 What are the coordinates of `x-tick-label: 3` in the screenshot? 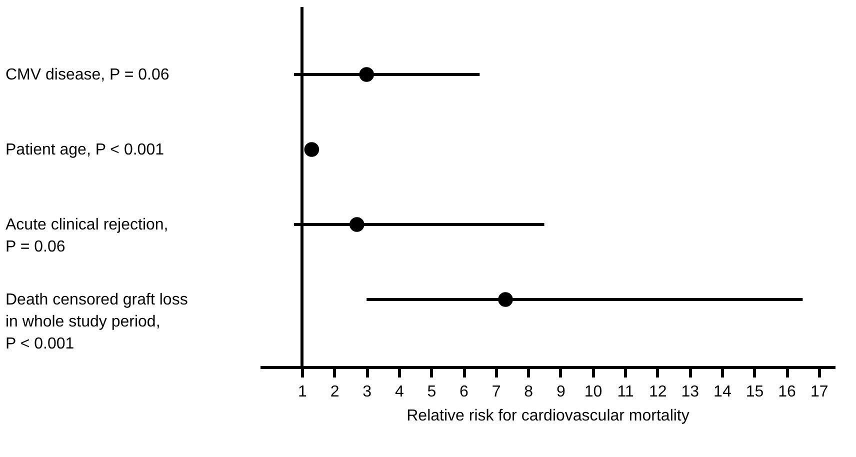 It's located at (367, 392).